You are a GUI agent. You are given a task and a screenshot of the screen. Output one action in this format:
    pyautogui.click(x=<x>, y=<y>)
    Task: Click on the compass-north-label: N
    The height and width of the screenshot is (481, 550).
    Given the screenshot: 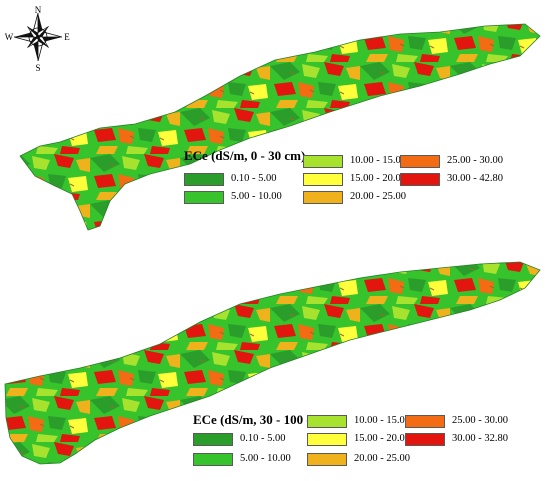 What is the action you would take?
    pyautogui.click(x=38, y=10)
    